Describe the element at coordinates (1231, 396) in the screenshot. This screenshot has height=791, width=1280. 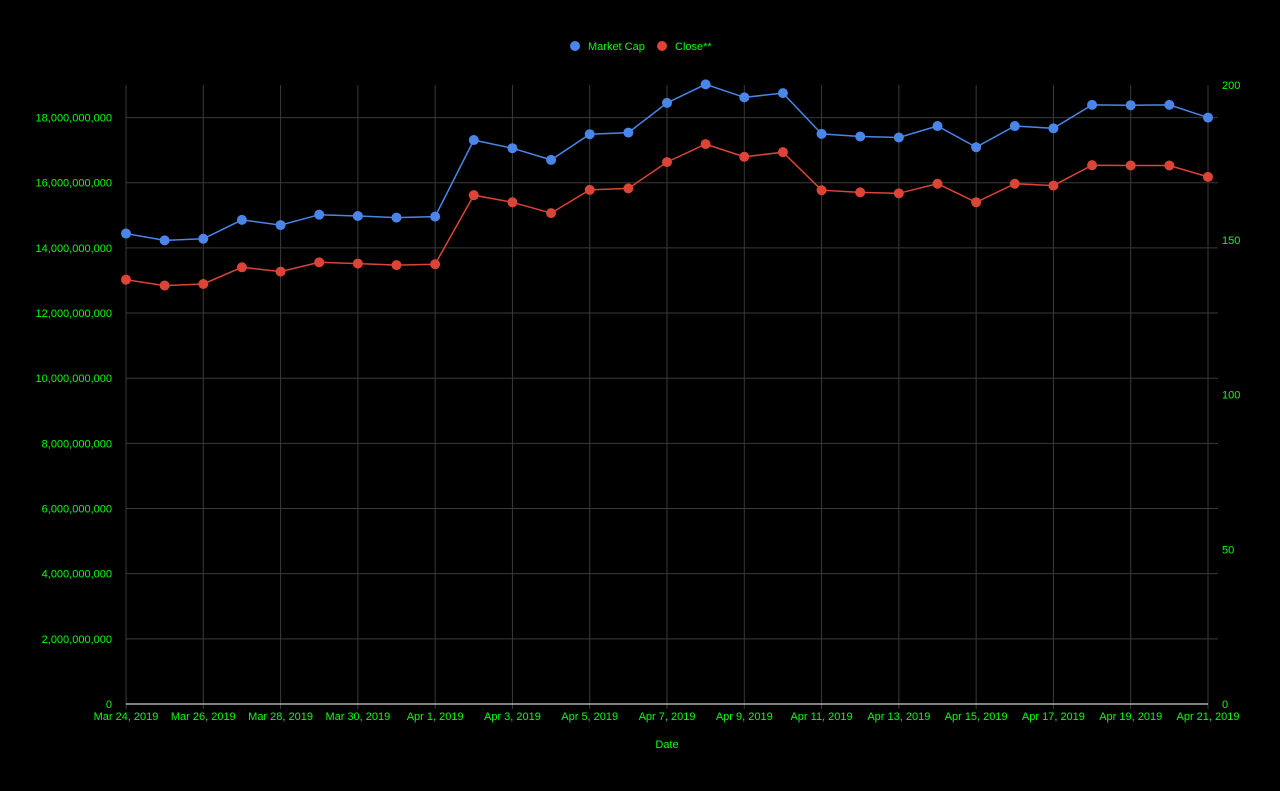
I see `y-right-tick-label: 100` at that location.